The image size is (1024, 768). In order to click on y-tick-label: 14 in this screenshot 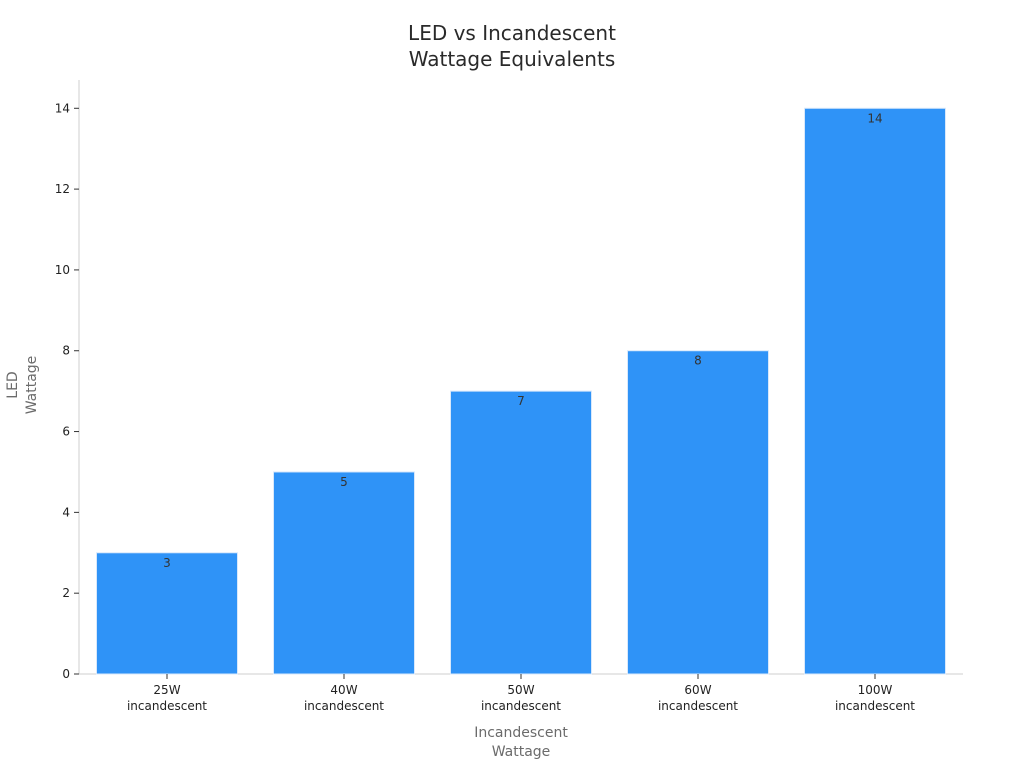, I will do `click(62, 108)`.